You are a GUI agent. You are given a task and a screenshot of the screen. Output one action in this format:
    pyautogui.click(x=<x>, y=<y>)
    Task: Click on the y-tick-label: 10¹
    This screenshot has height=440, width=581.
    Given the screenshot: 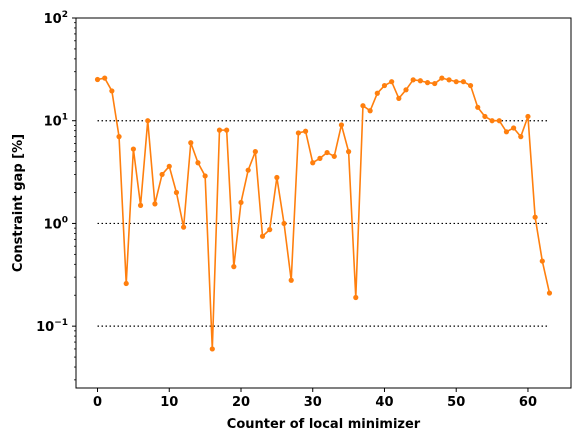 What is the action you would take?
    pyautogui.click(x=56, y=121)
    